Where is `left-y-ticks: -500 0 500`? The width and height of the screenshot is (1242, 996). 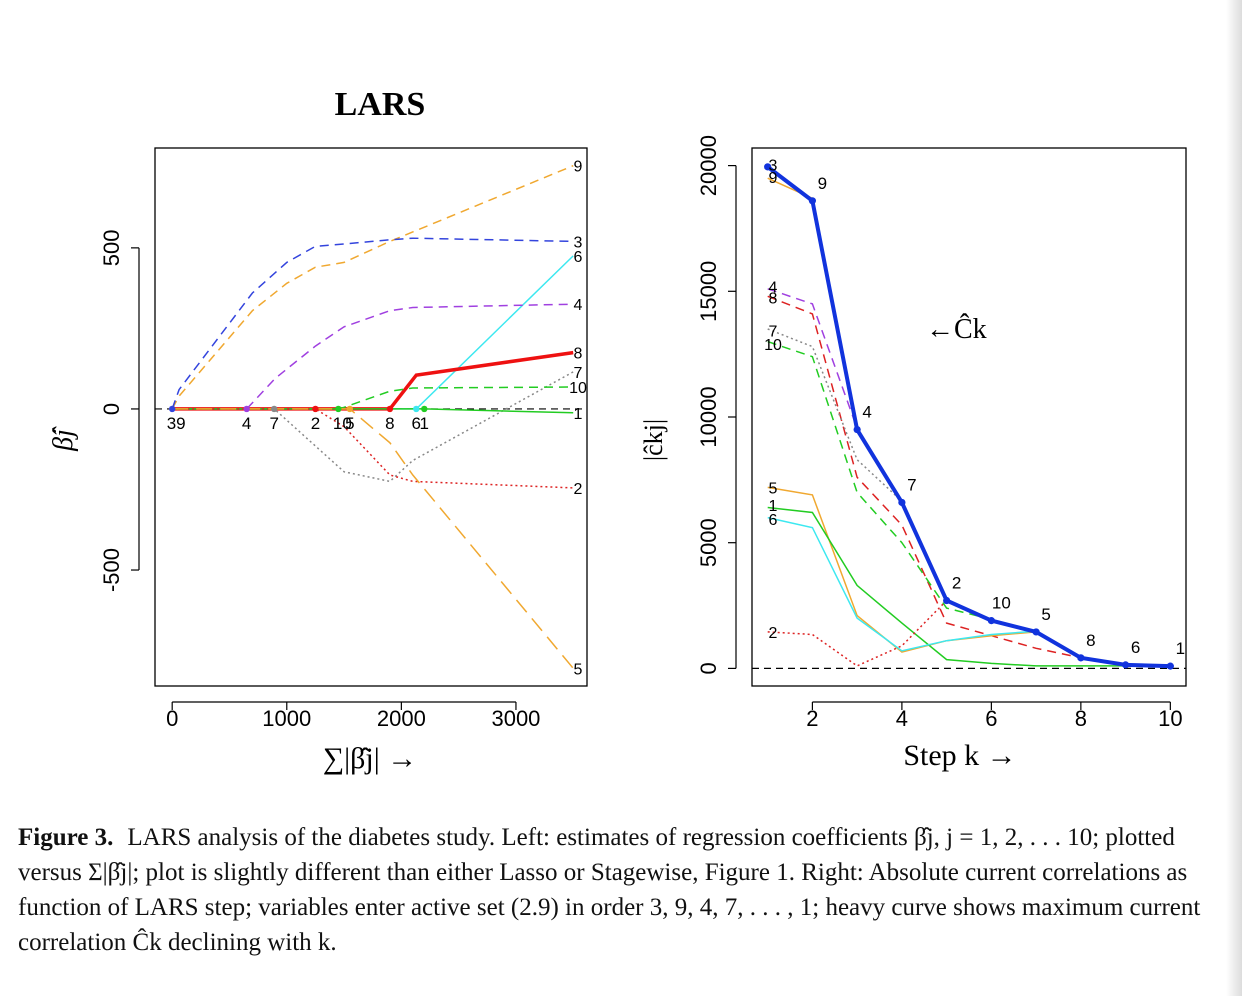 left-y-ticks: -500 0 500 is located at coordinates (119, 411).